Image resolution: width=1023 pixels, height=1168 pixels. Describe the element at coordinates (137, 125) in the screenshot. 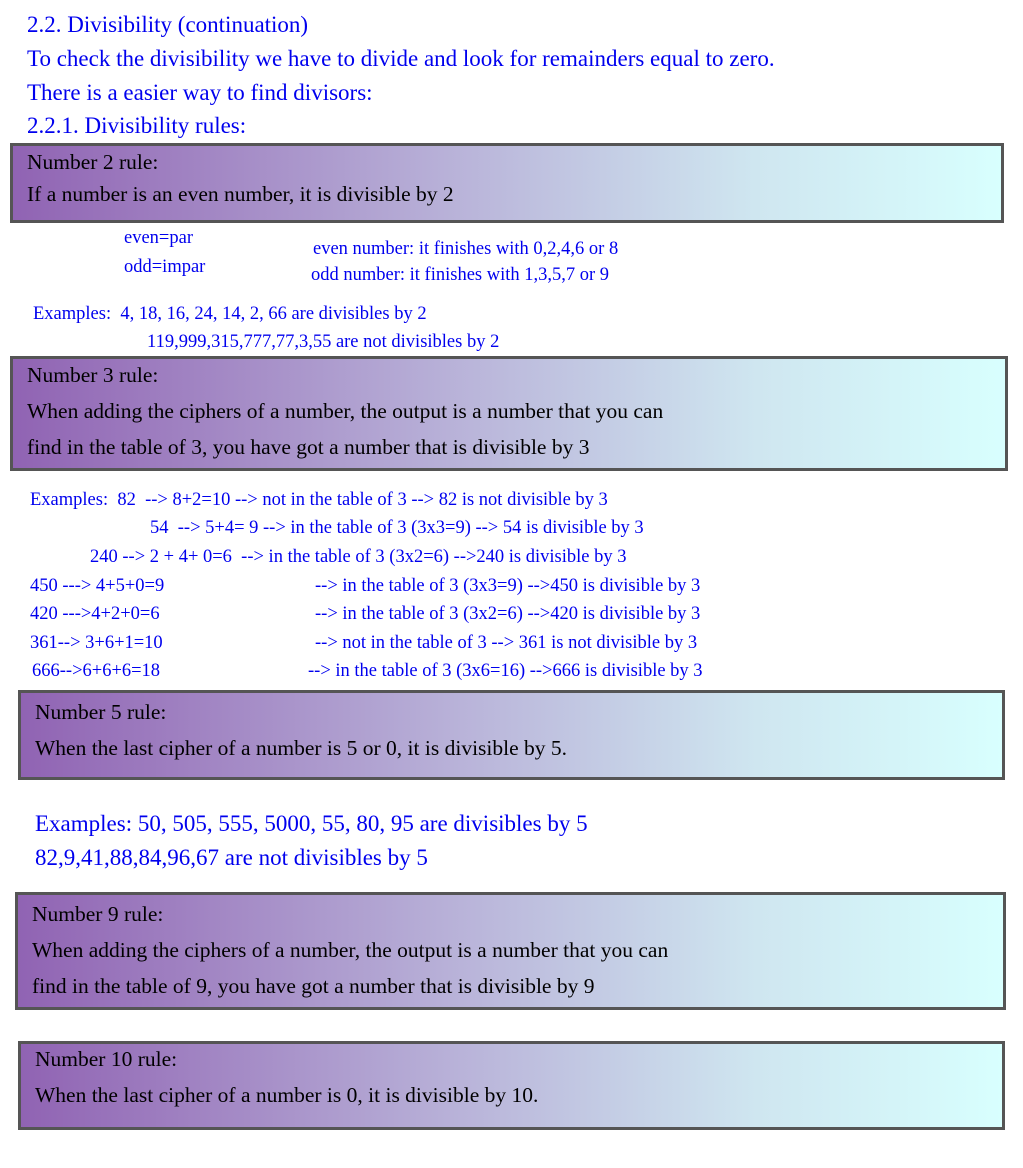

I see `subsection-title: 2.2.1. Divisibility rules:` at that location.